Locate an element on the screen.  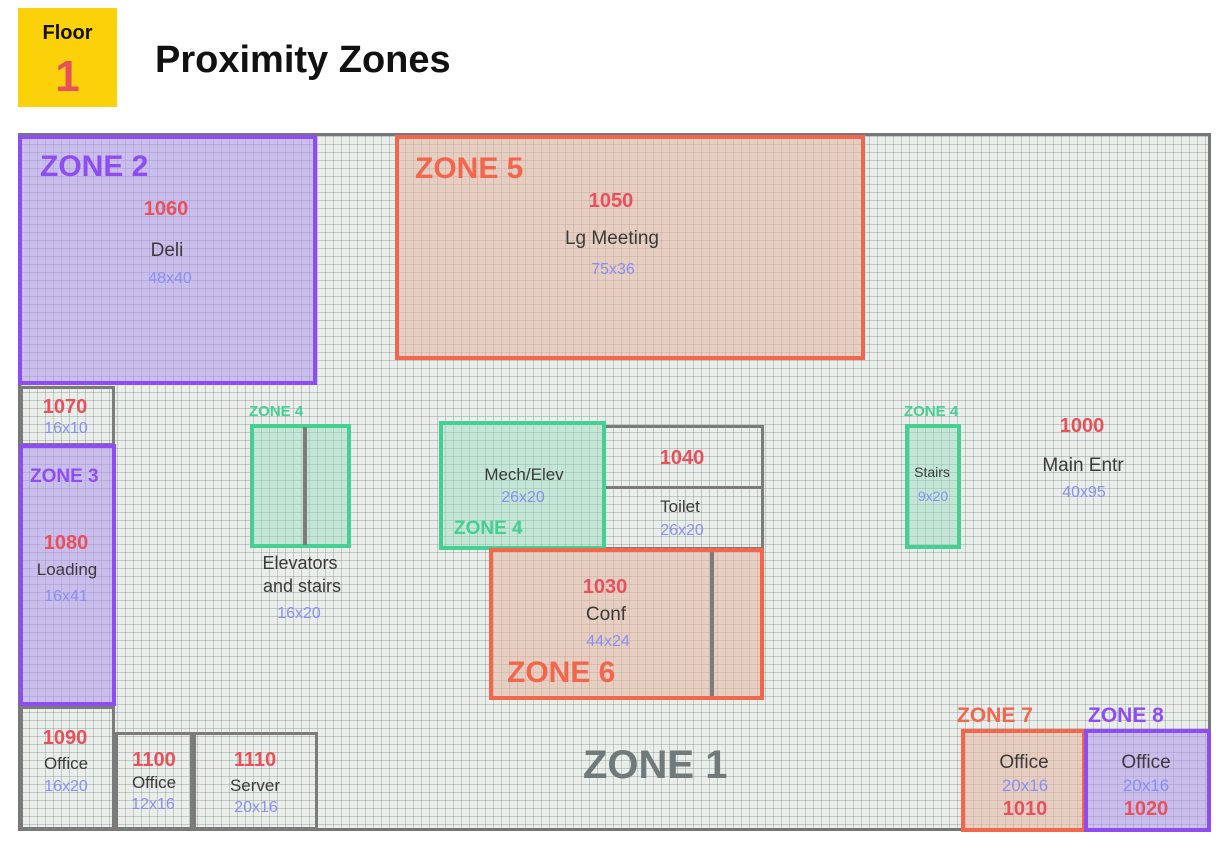
toilet-outline is located at coordinates (683, 518).